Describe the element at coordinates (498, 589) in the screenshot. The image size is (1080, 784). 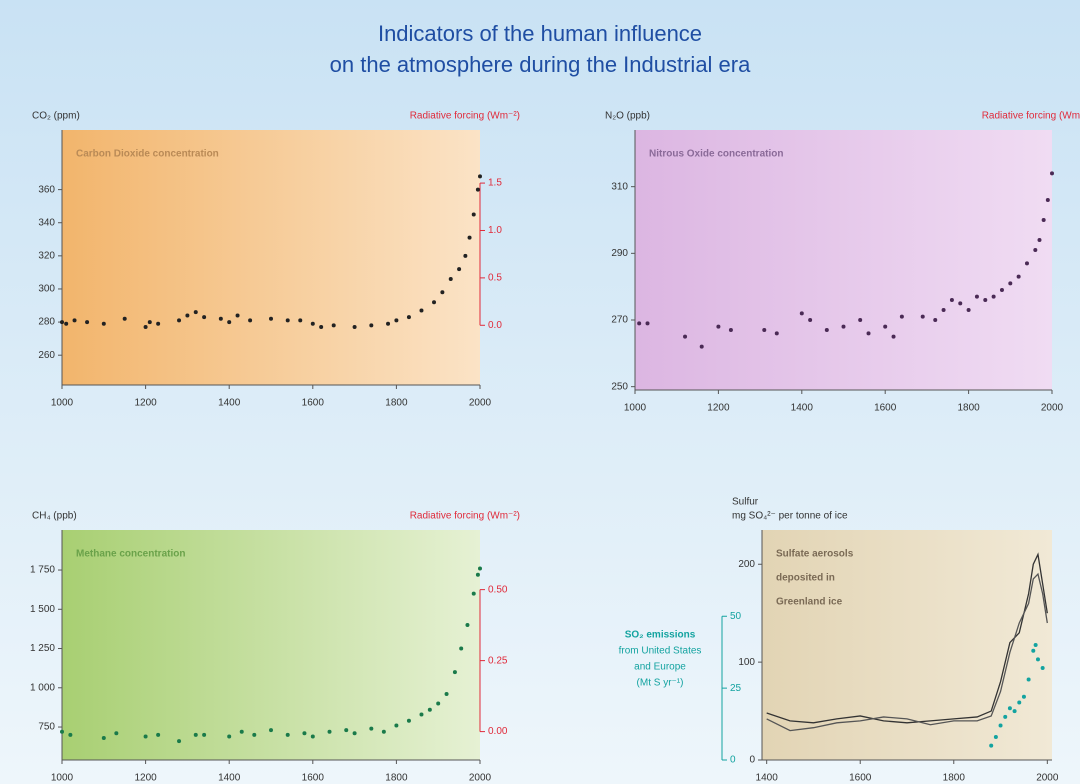
I see `y2-tick-label: 0.50` at that location.